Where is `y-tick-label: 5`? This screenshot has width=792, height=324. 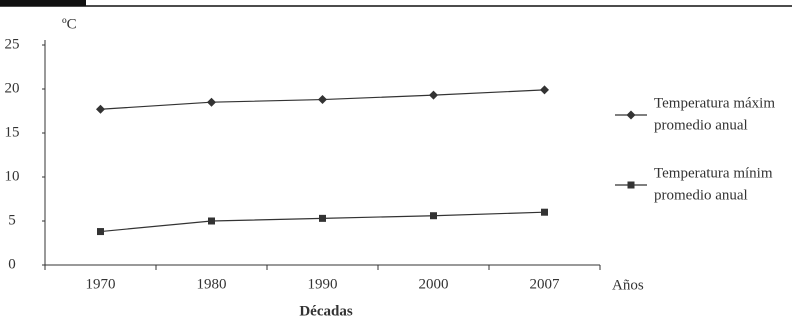
y-tick-label: 5 is located at coordinates (12, 220).